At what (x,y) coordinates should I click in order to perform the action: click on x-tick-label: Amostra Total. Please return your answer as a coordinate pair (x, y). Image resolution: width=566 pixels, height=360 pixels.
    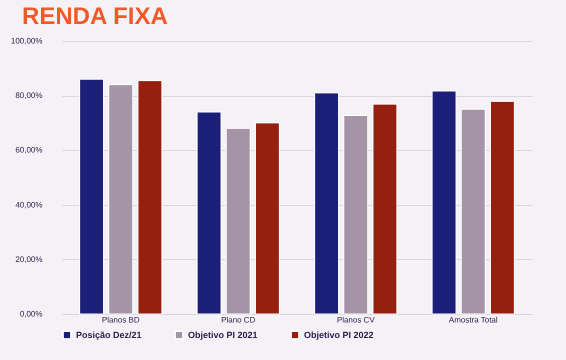
    Looking at the image, I should click on (473, 320).